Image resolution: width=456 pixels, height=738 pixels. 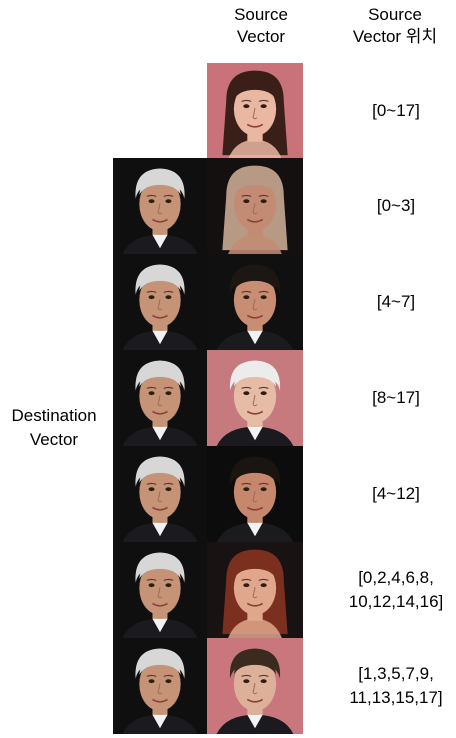 What do you see at coordinates (54, 427) in the screenshot?
I see `destination-vector-label: Destination Vector` at bounding box center [54, 427].